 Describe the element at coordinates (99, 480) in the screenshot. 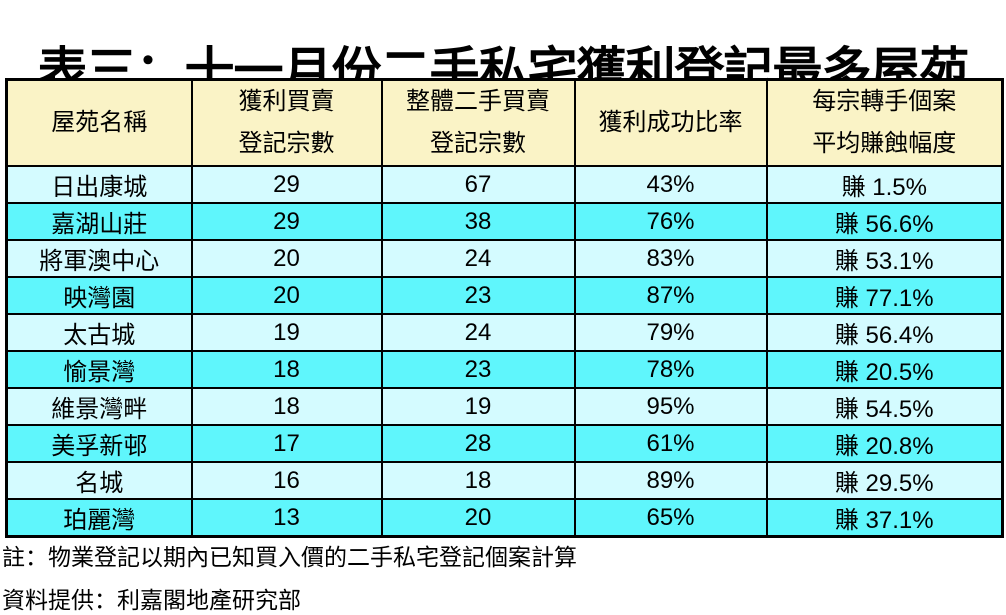

I see `cell-estate-name: 名城` at that location.